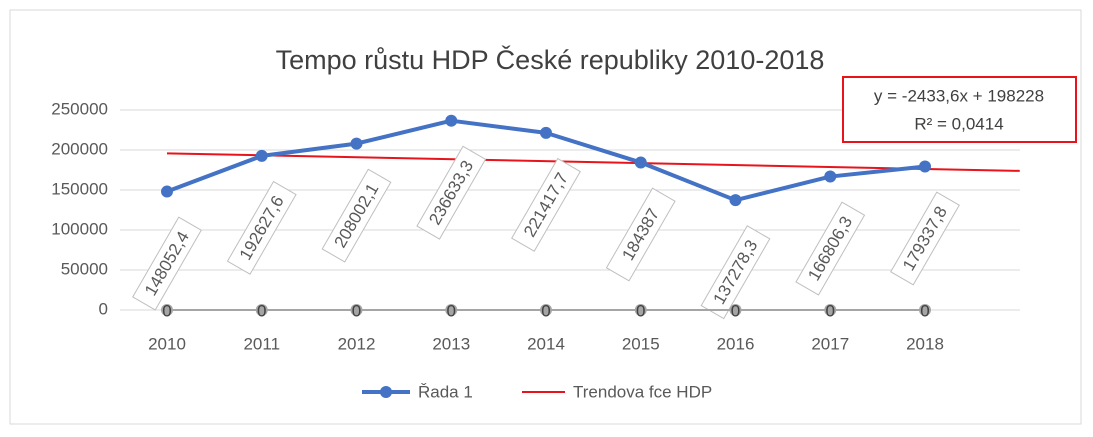  What do you see at coordinates (451, 343) in the screenshot?
I see `x-tick-label: 2013` at bounding box center [451, 343].